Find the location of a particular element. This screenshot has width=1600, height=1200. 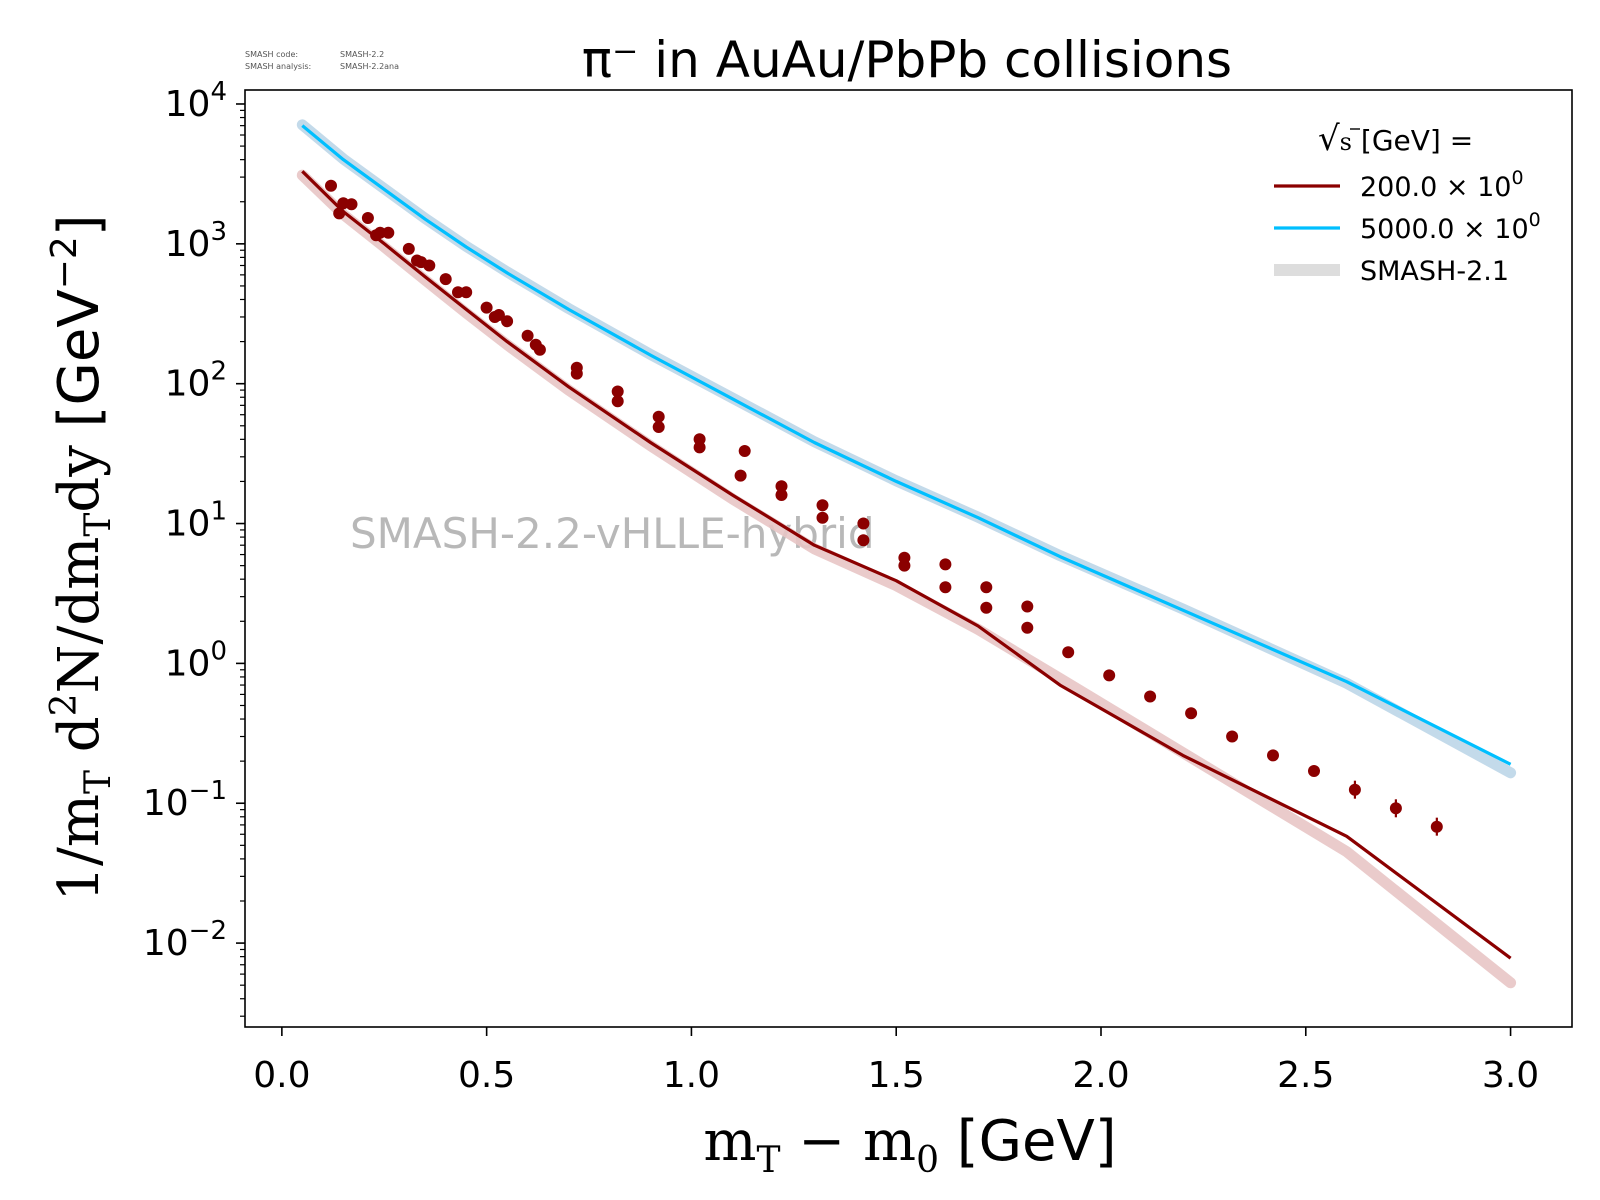

x-axis-ticks: 0.0 0.5 1.0 1.5 2.0 2.5 3.0 is located at coordinates (896, 1061).